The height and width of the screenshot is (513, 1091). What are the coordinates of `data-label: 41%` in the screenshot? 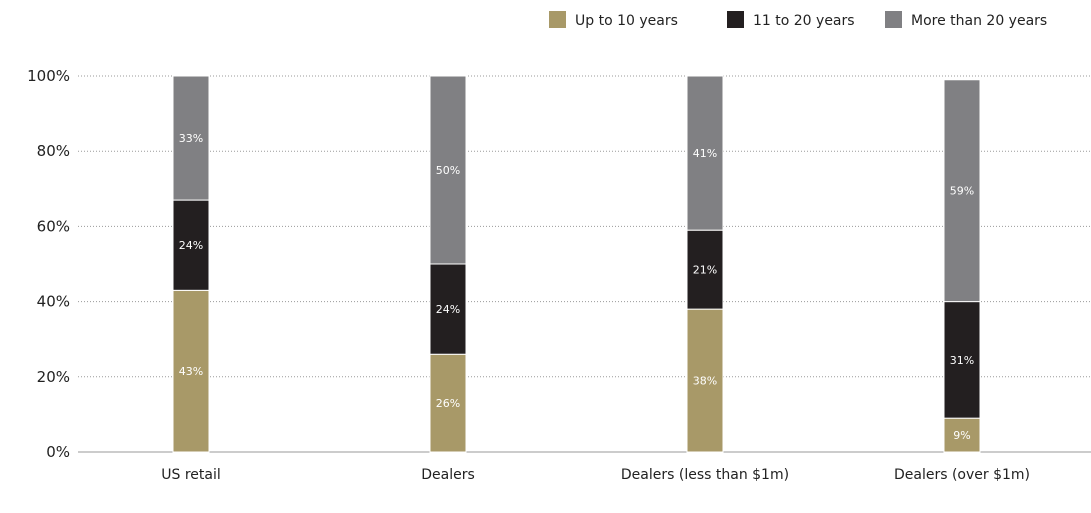 It's located at (705, 153).